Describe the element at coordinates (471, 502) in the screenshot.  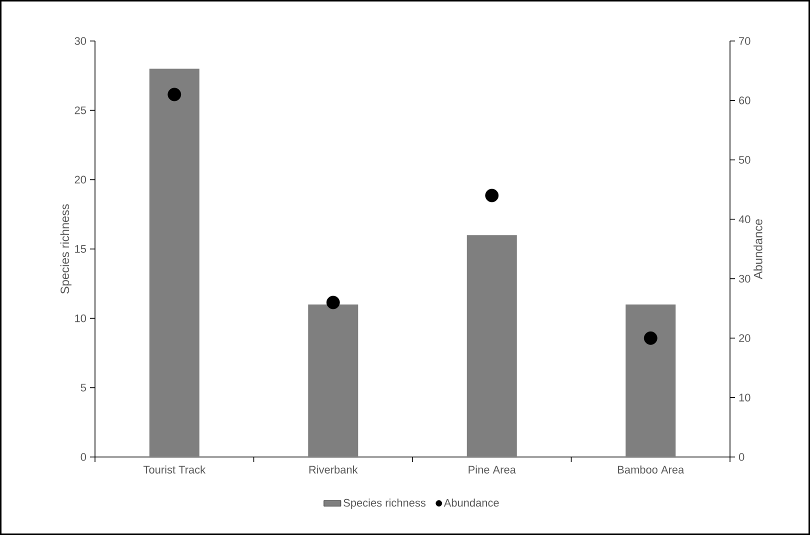
I see `legend-label: Abundance` at that location.